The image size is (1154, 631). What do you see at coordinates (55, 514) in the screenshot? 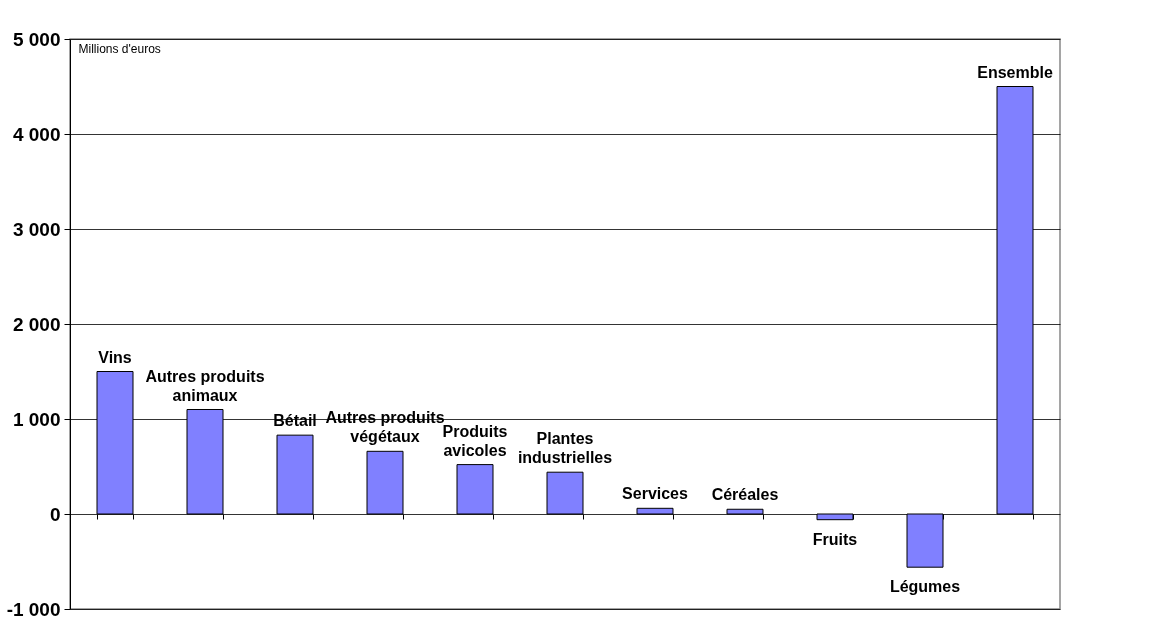
I see `y-tick-label: 0` at bounding box center [55, 514].